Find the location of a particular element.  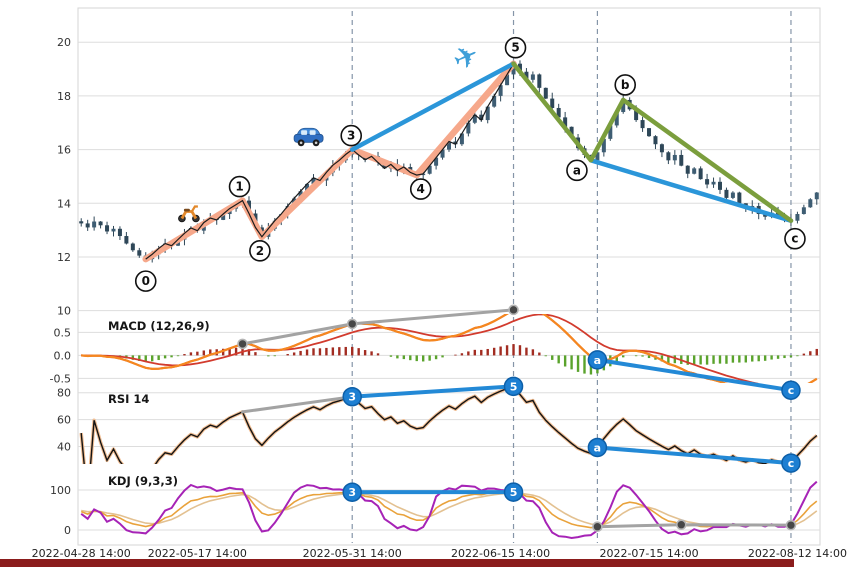

y-tick-label: 0.5 is located at coordinates (63, 332).